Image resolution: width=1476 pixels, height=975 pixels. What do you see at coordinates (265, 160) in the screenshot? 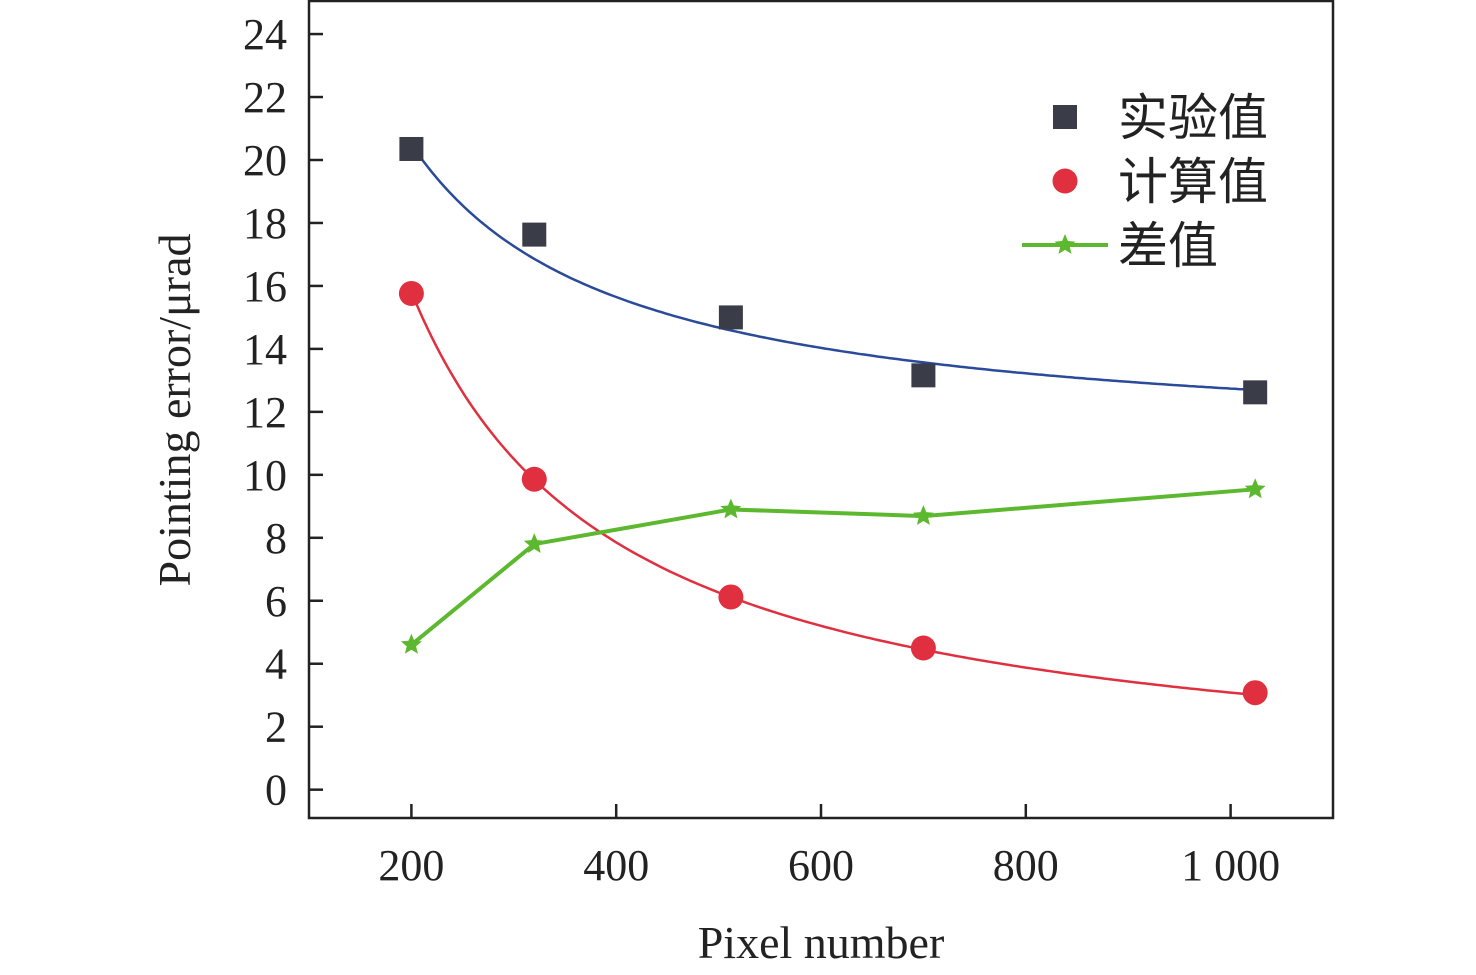
I see `y-tick-label: 20` at bounding box center [265, 160].